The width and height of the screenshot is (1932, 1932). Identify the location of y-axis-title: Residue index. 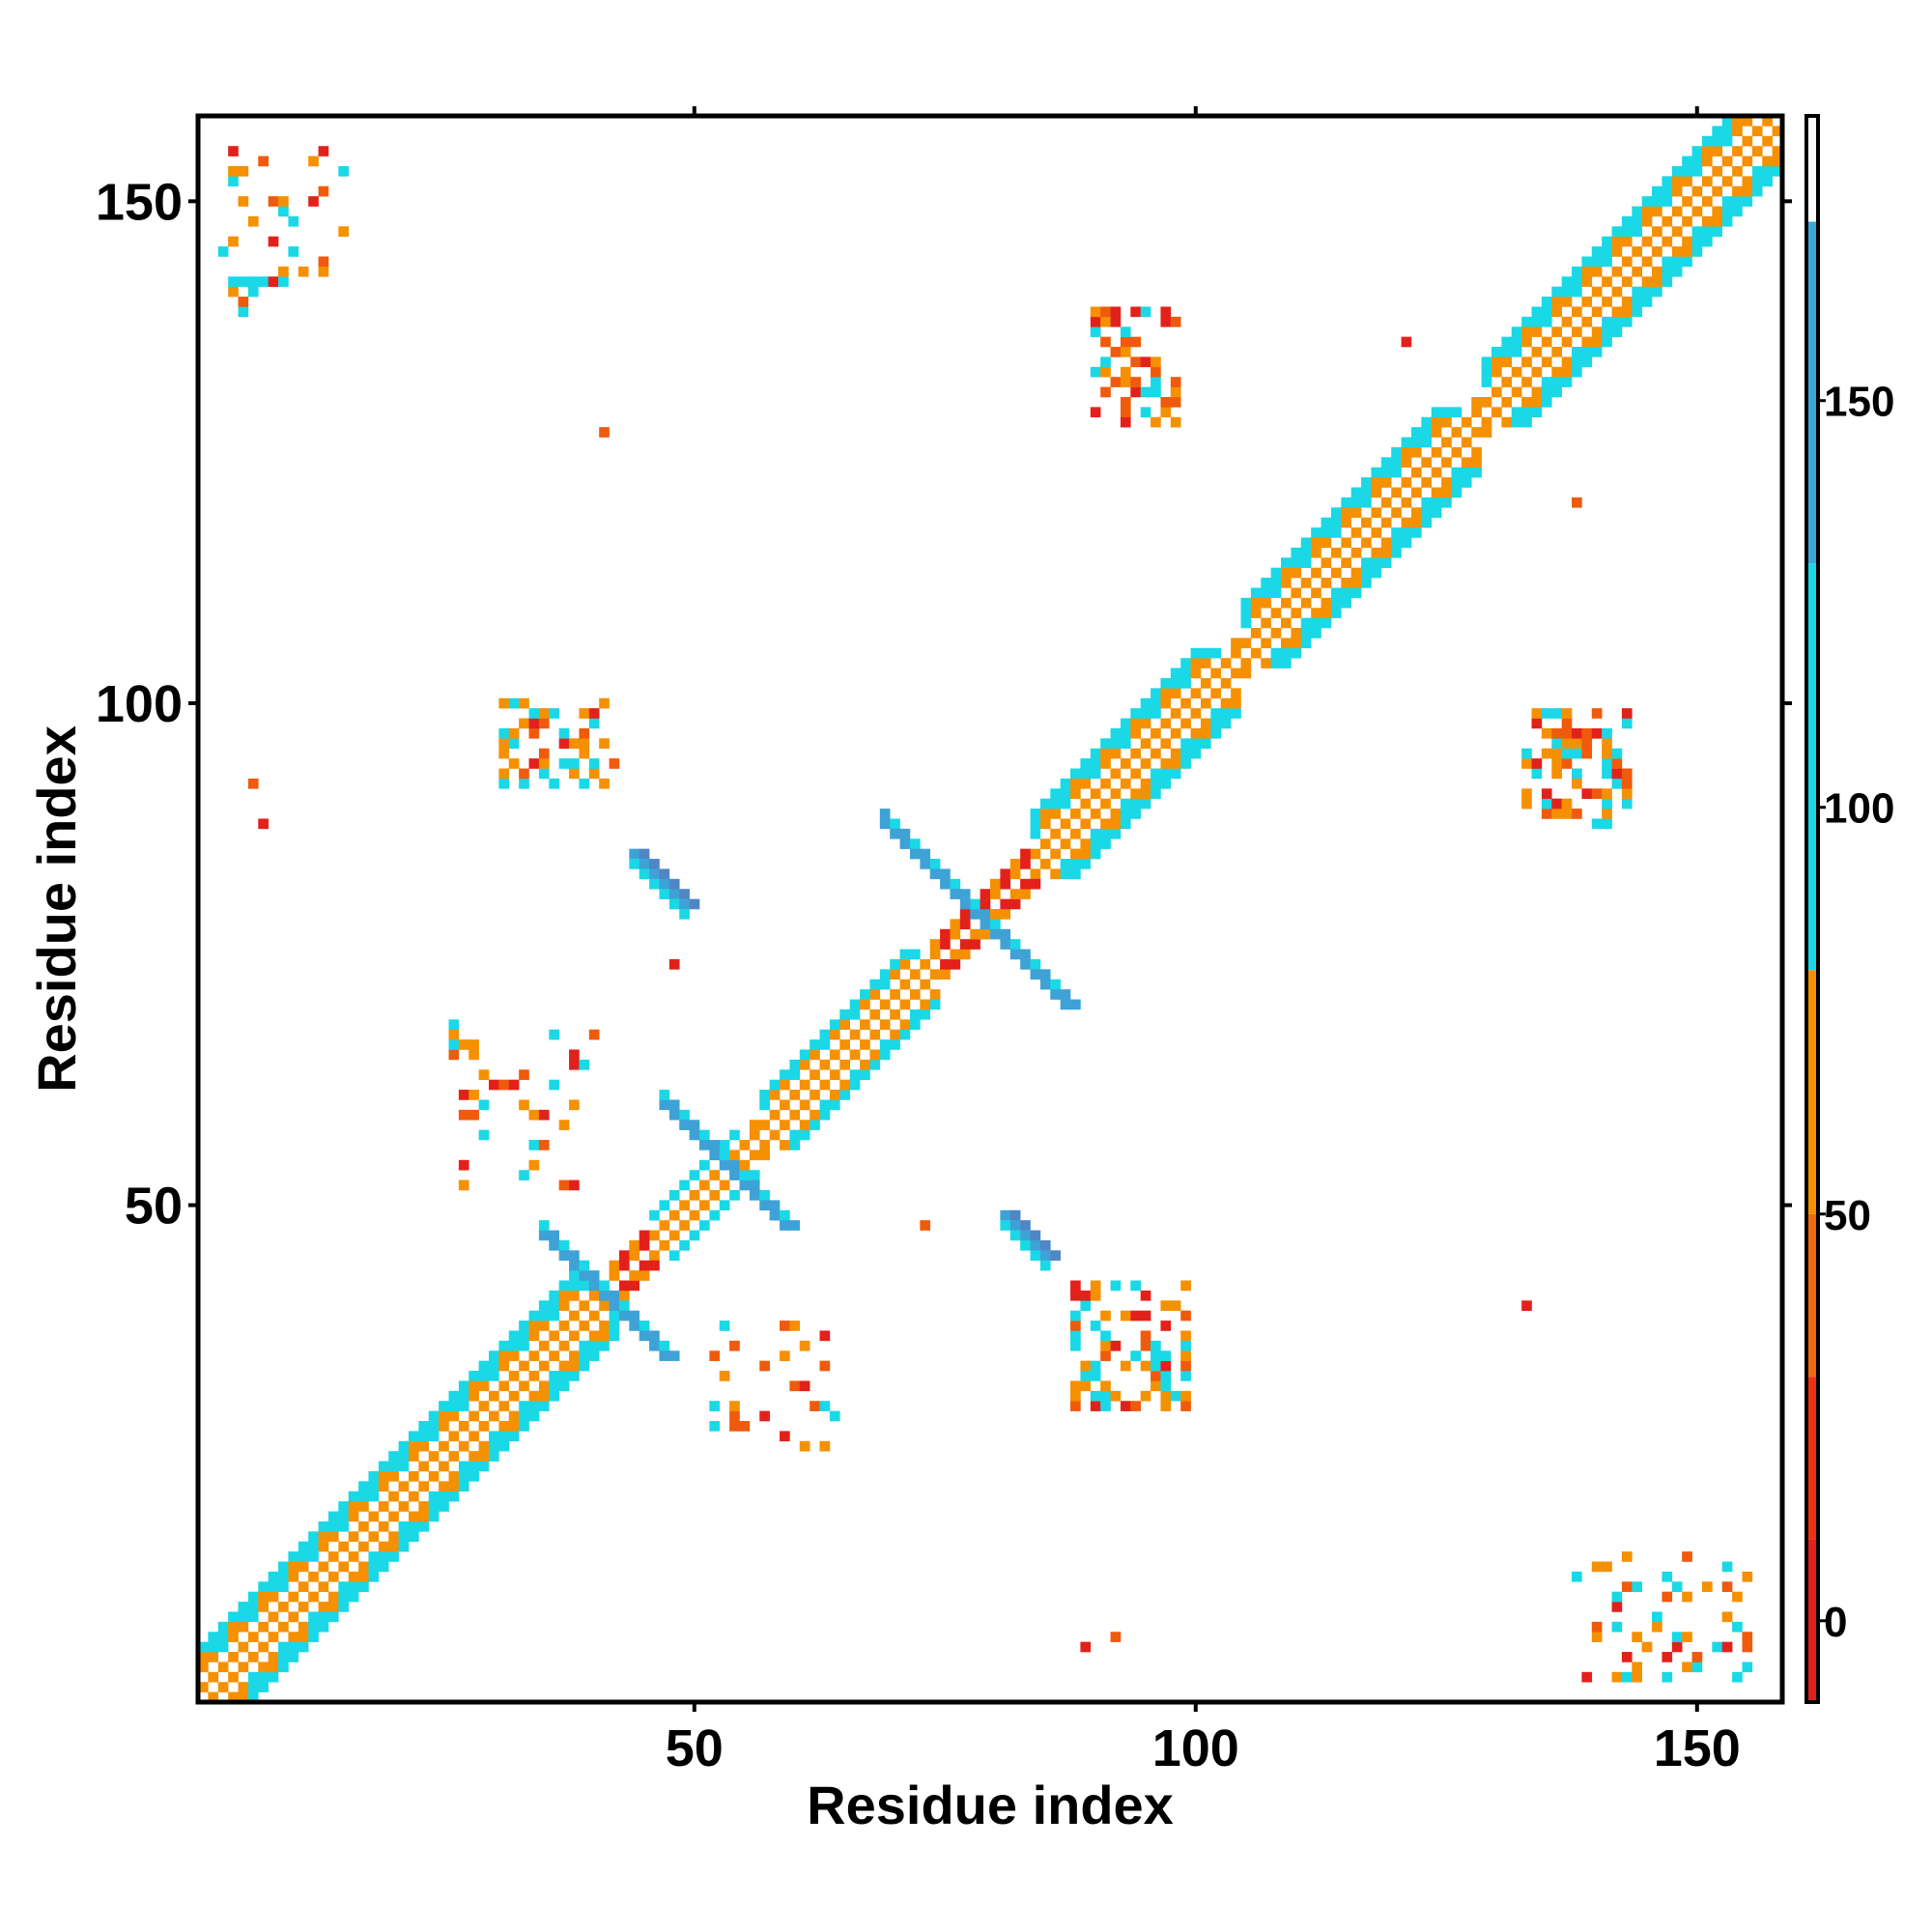
(56, 909).